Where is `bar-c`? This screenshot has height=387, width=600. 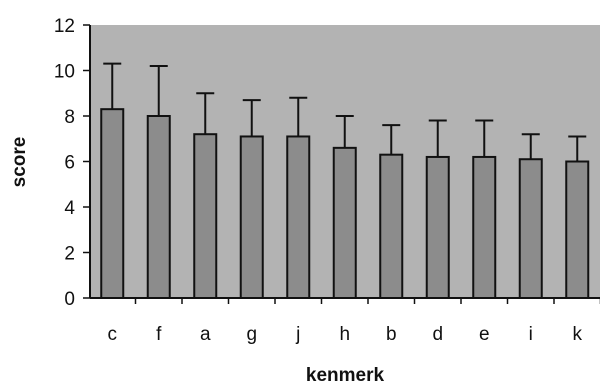
bar-c is located at coordinates (112, 203).